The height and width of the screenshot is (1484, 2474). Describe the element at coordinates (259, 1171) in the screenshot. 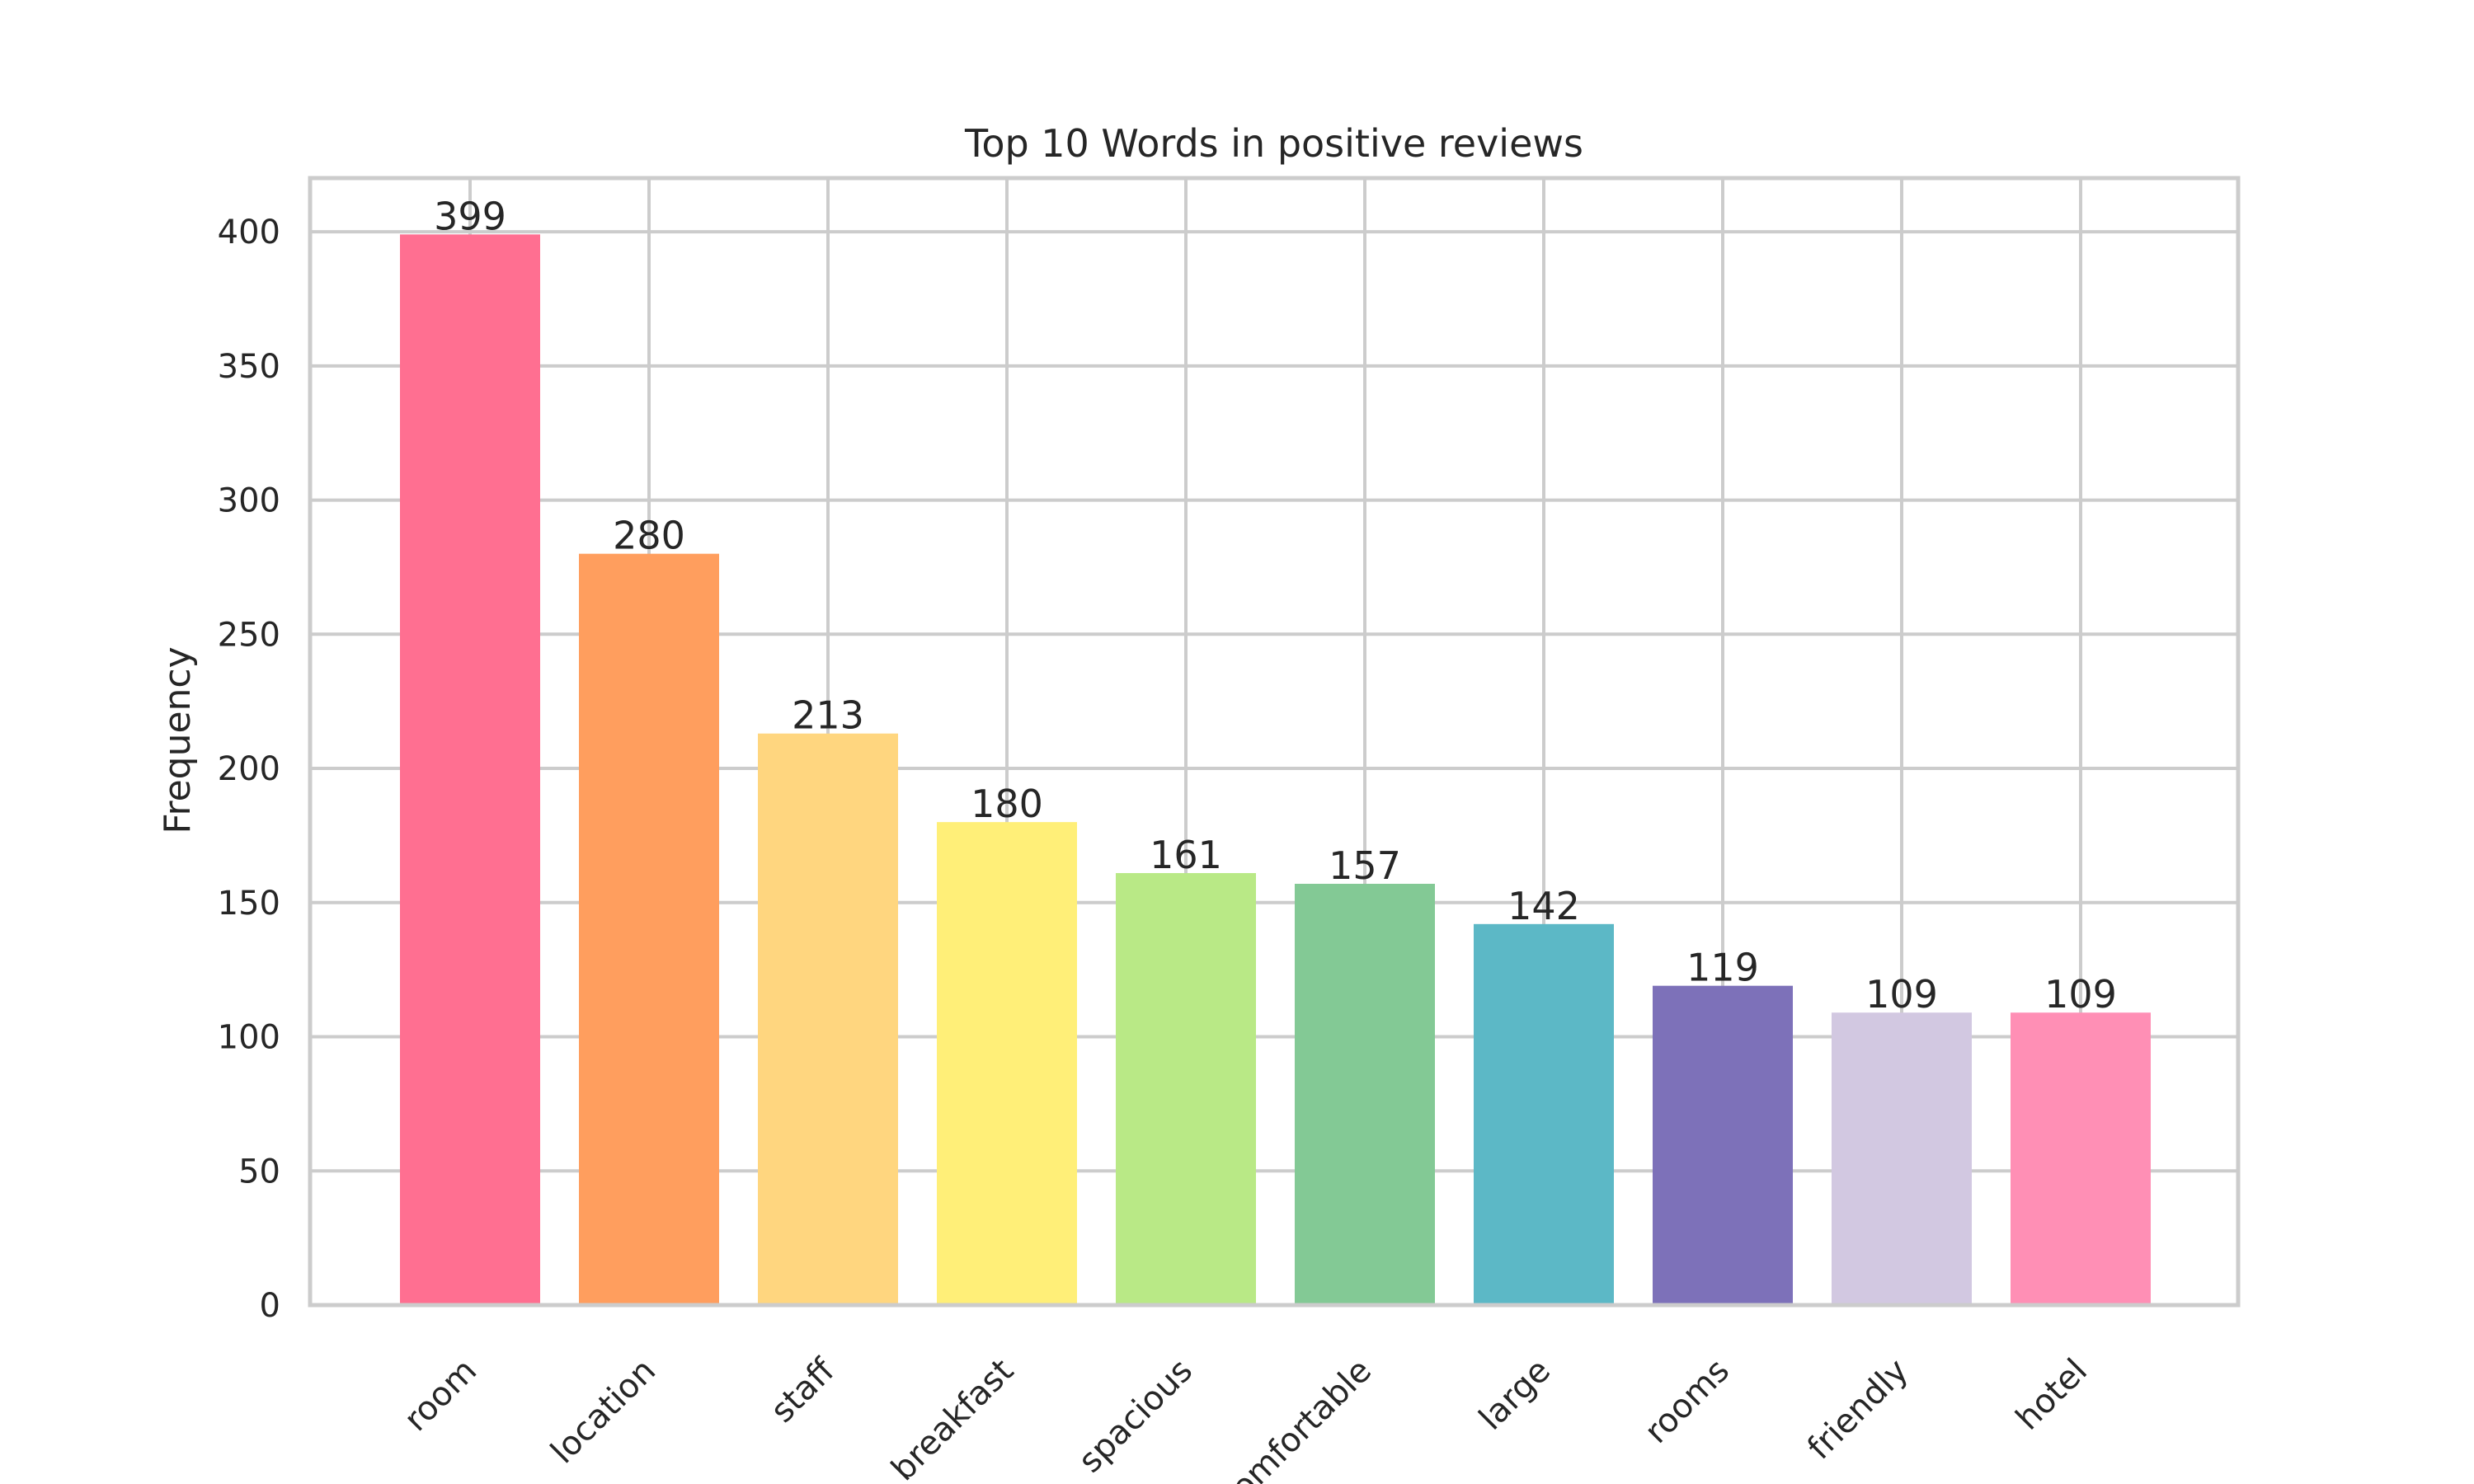

I see `y-tick-label: 50` at that location.